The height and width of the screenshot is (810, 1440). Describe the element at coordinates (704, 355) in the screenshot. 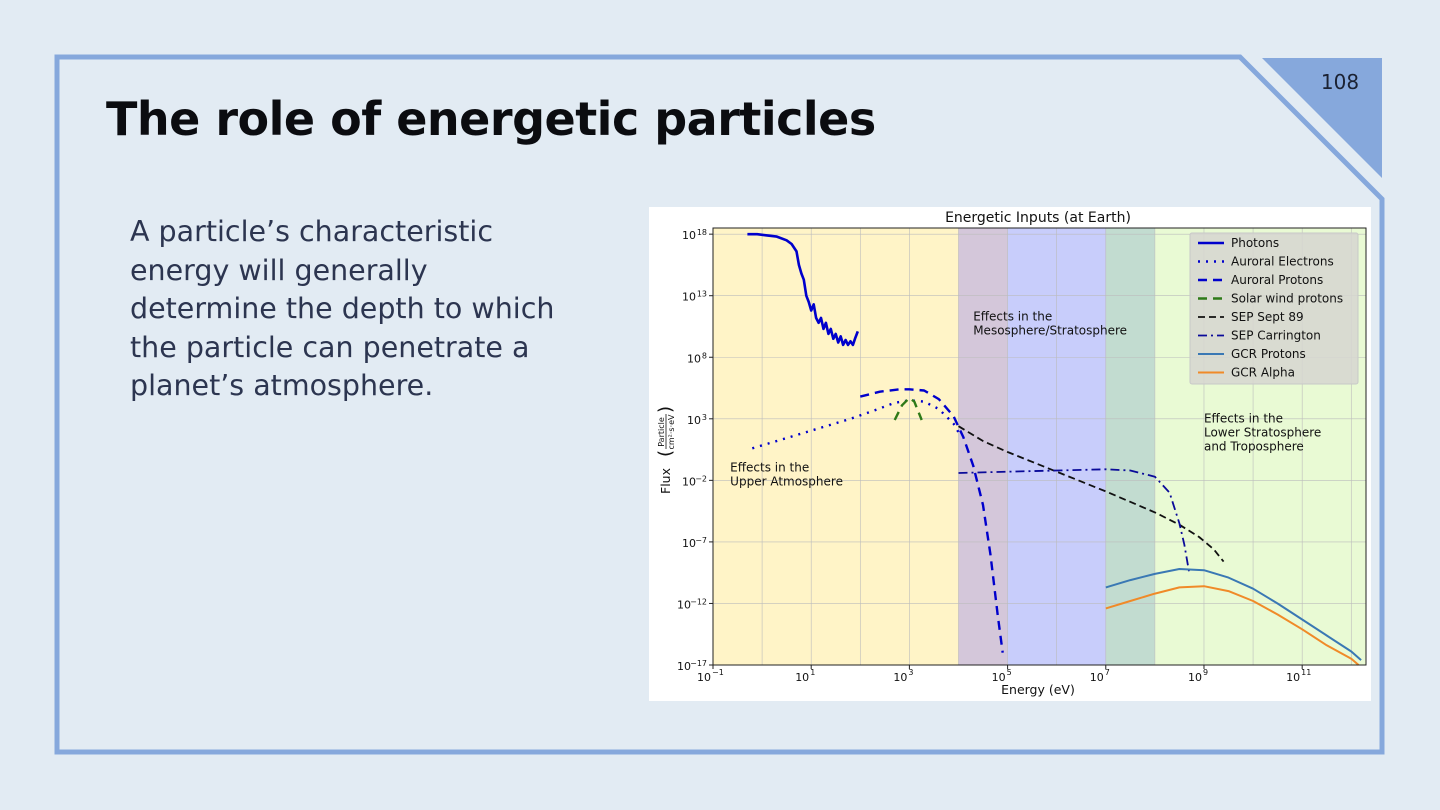

I see `y-tick-label-exp: 8` at that location.